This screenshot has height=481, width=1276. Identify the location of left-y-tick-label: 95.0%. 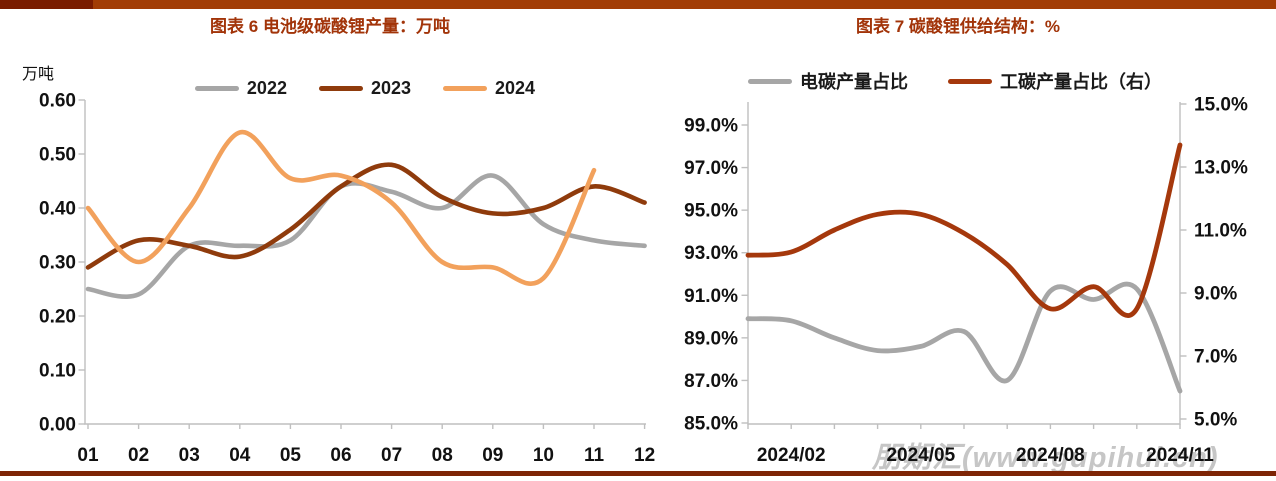
(711, 211).